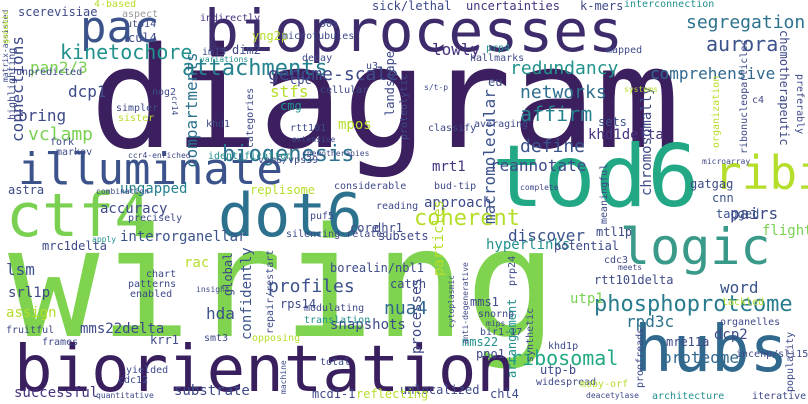 This screenshot has width=808, height=404. What do you see at coordinates (712, 184) in the screenshot?
I see `word-gatgag: gatgag` at bounding box center [712, 184].